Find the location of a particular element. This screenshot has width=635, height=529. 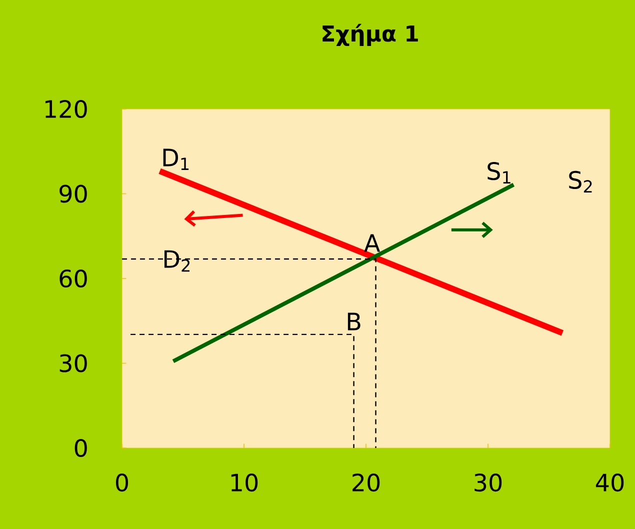

y-tick-label: 90 is located at coordinates (73, 193).